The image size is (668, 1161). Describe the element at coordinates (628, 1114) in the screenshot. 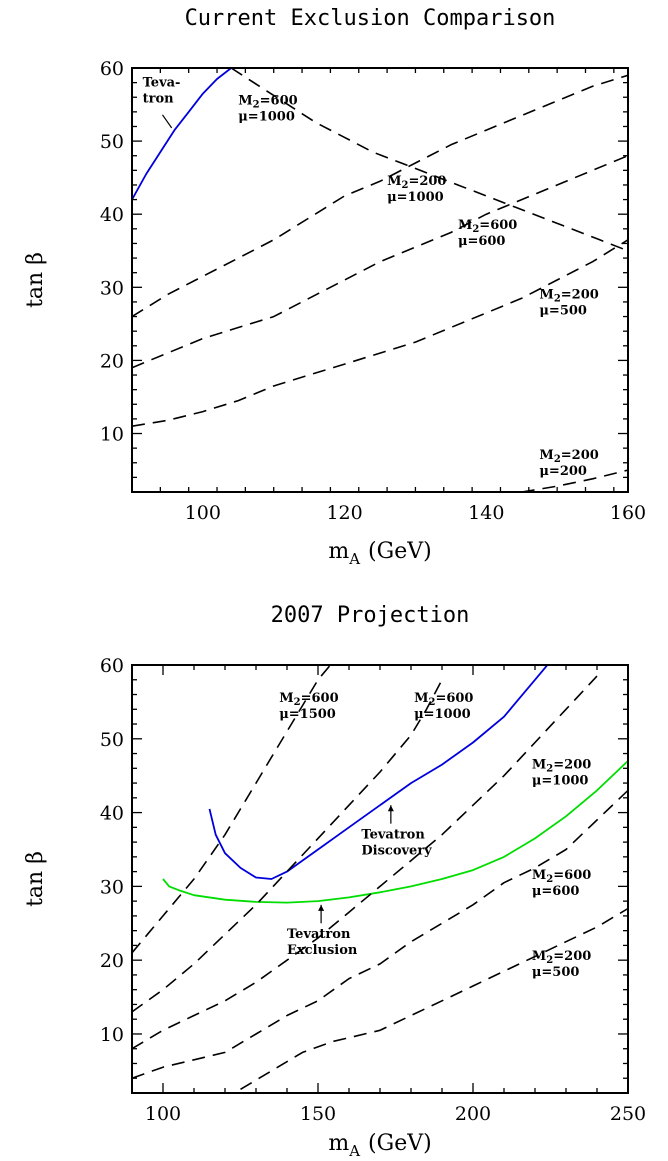

I see `x-tick-label: 250` at that location.